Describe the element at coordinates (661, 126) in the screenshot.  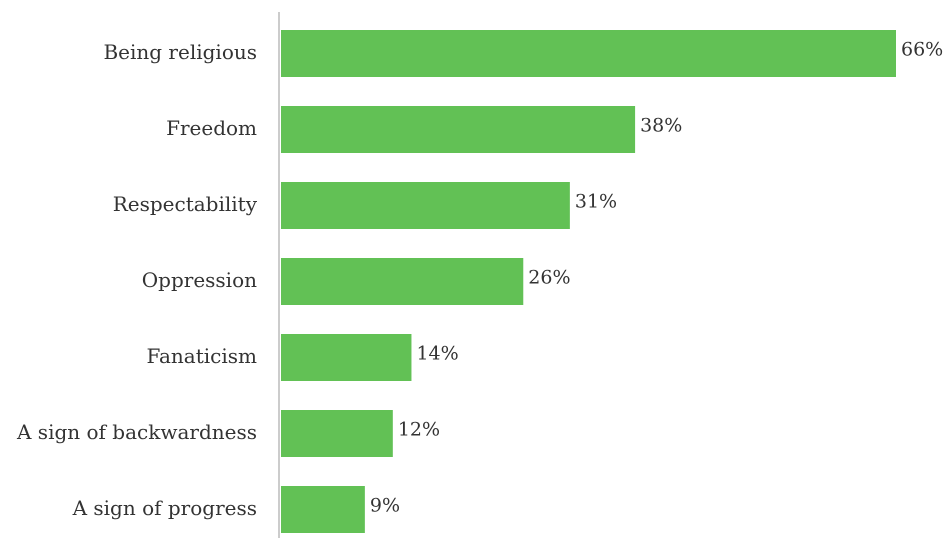
I see `value-label: 38%` at that location.